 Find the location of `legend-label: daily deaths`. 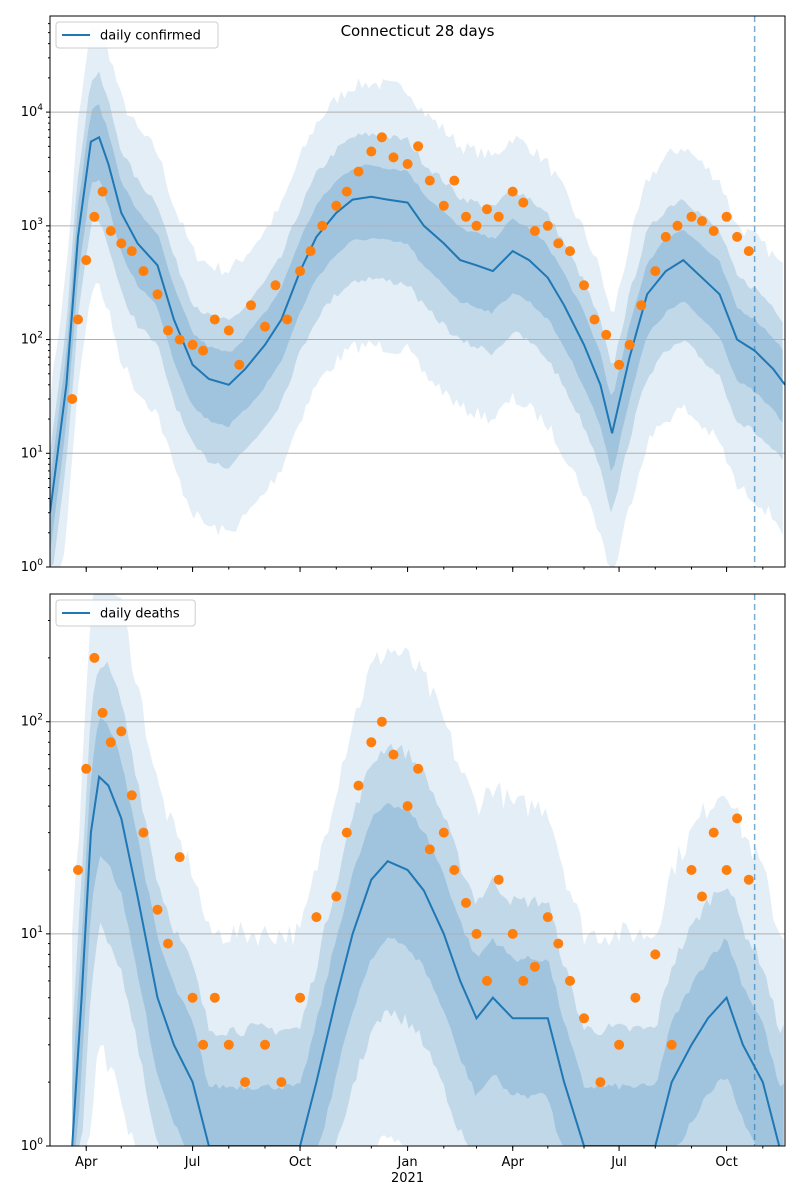

legend-label: daily deaths is located at coordinates (140, 614).